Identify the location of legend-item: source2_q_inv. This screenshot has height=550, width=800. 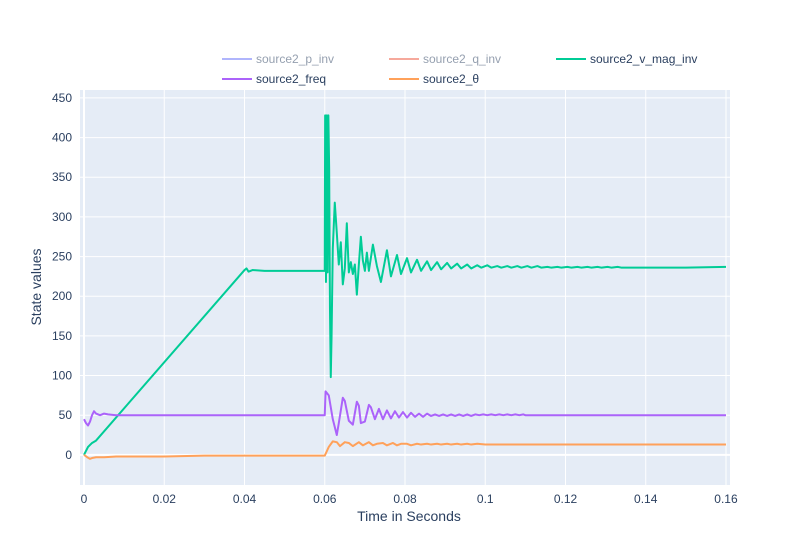
(445, 59).